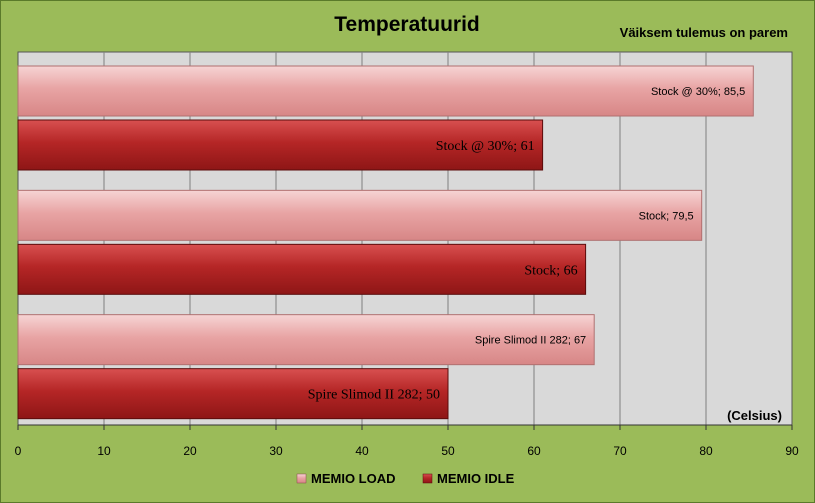 This screenshot has height=503, width=815. I want to click on x-tick-label: 0, so click(18, 451).